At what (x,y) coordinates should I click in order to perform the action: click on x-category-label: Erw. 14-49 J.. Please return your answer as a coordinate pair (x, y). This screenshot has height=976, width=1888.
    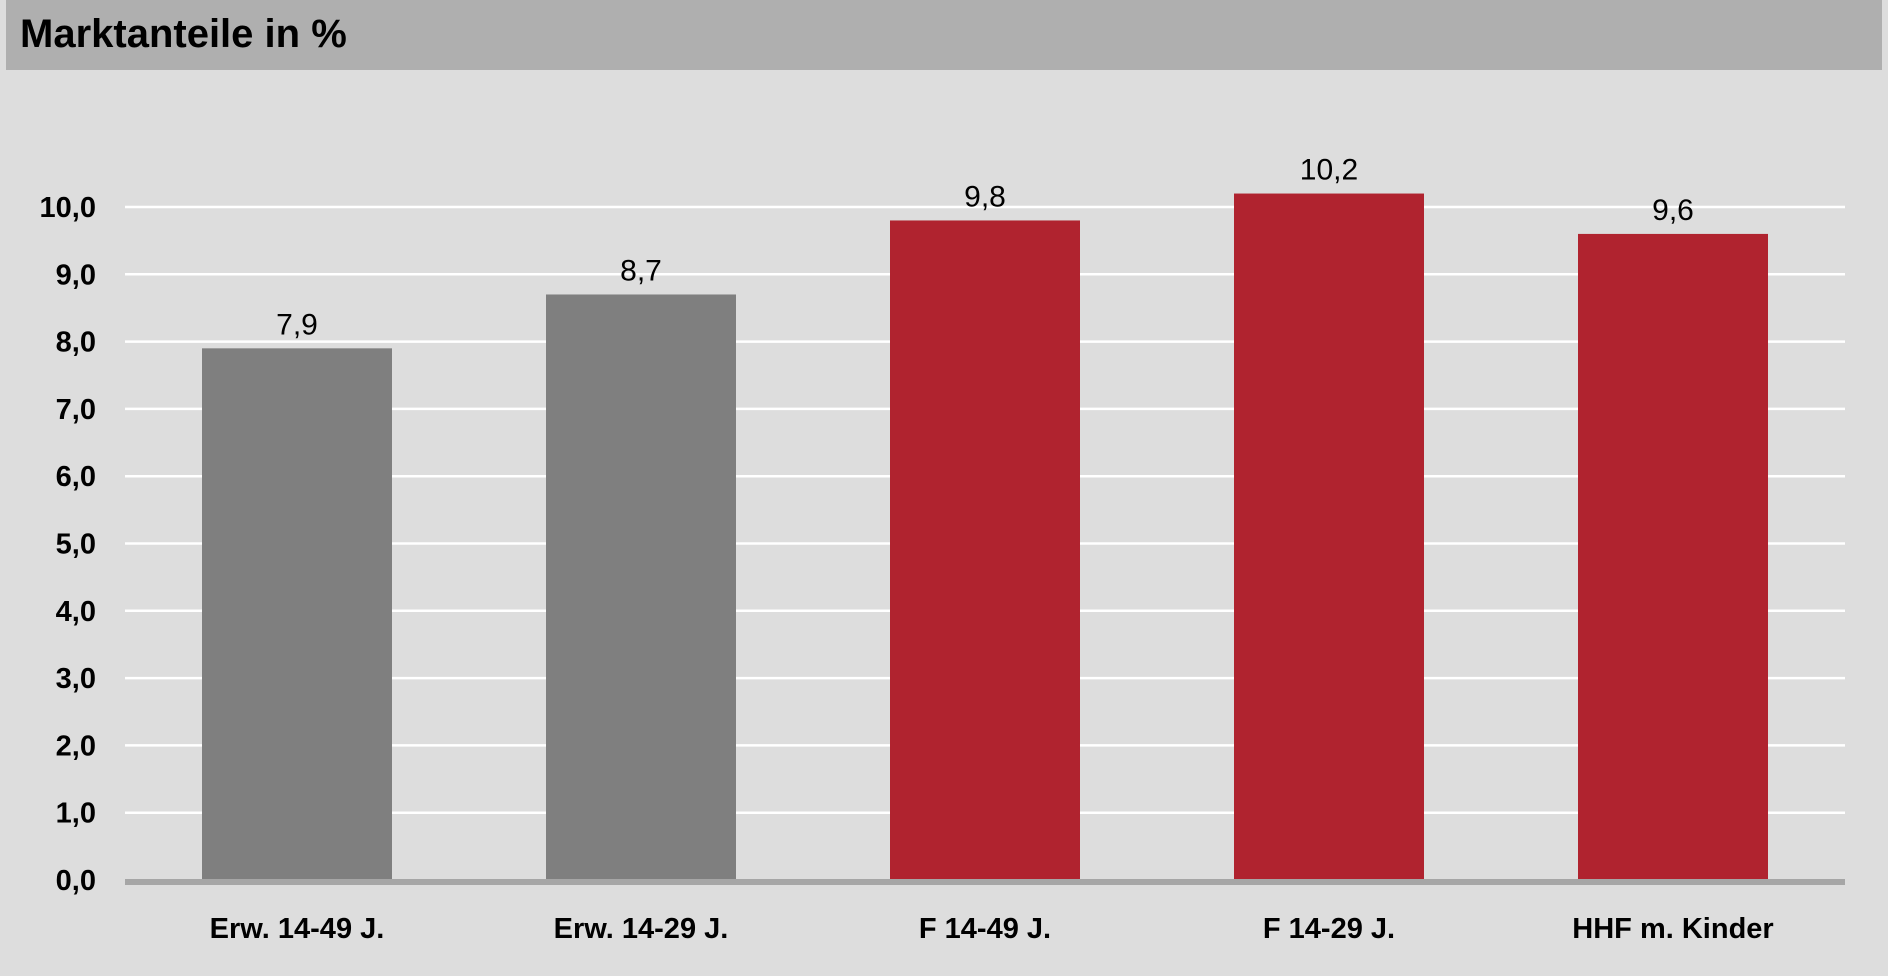
    Looking at the image, I should click on (297, 929).